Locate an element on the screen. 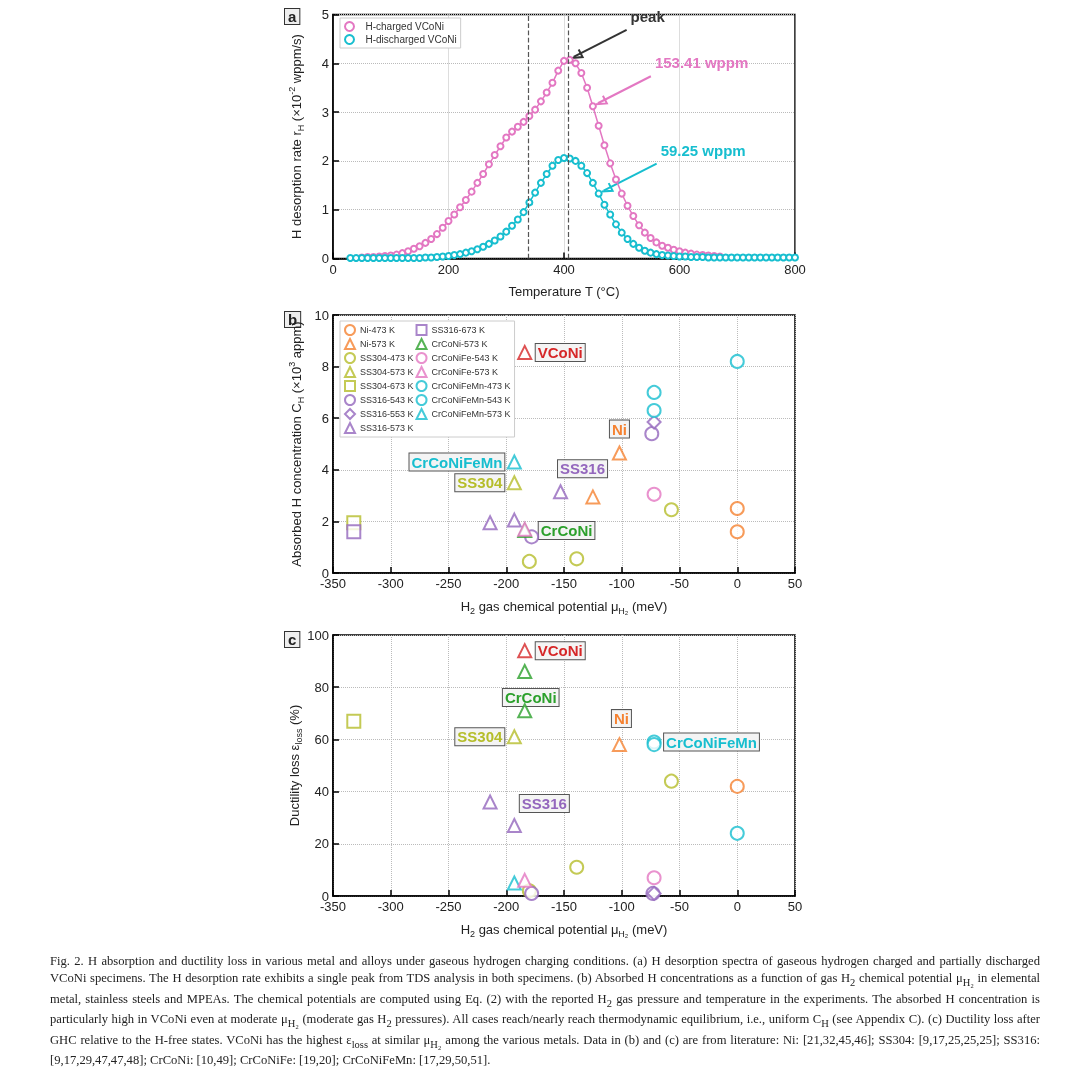 The height and width of the screenshot is (1087, 1080). legend-label: CrCoNiFe-543 K is located at coordinates (465, 358).